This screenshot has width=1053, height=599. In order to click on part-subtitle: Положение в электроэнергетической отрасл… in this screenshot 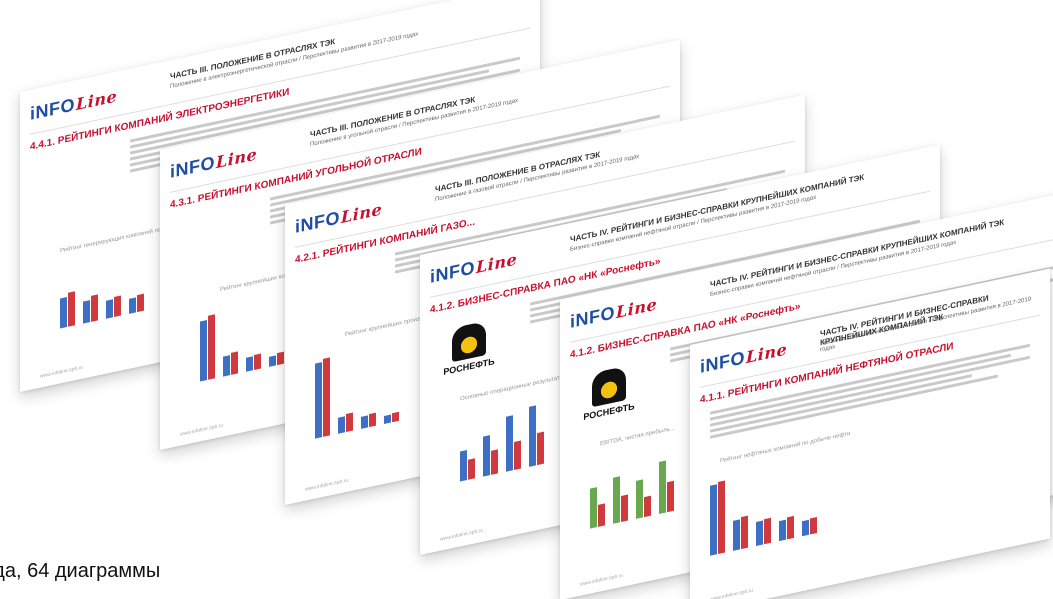, I will do `click(294, 61)`.